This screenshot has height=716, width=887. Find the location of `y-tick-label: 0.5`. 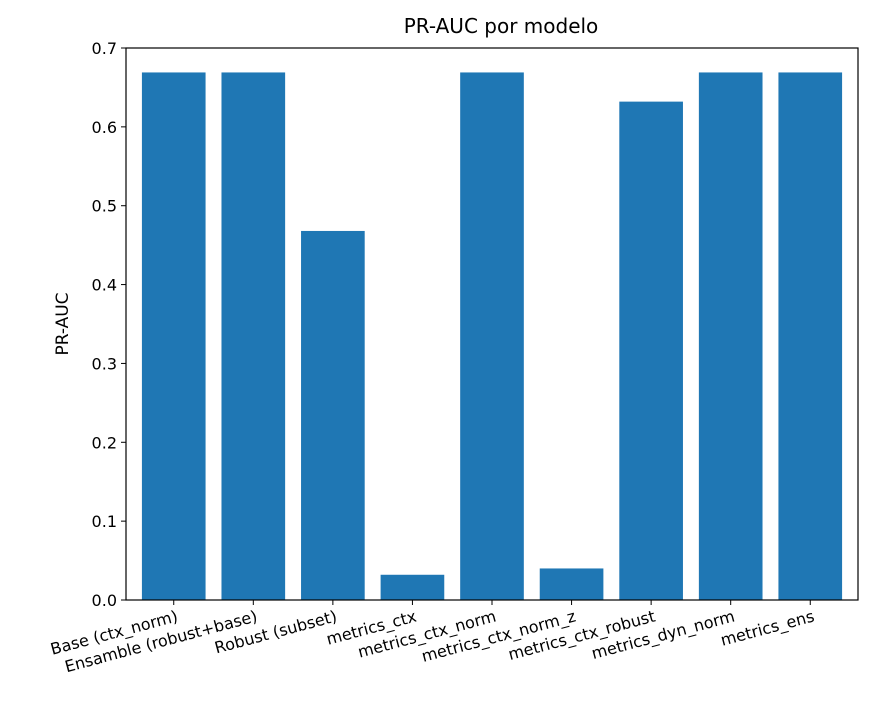

y-tick-label: 0.5 is located at coordinates (104, 206).